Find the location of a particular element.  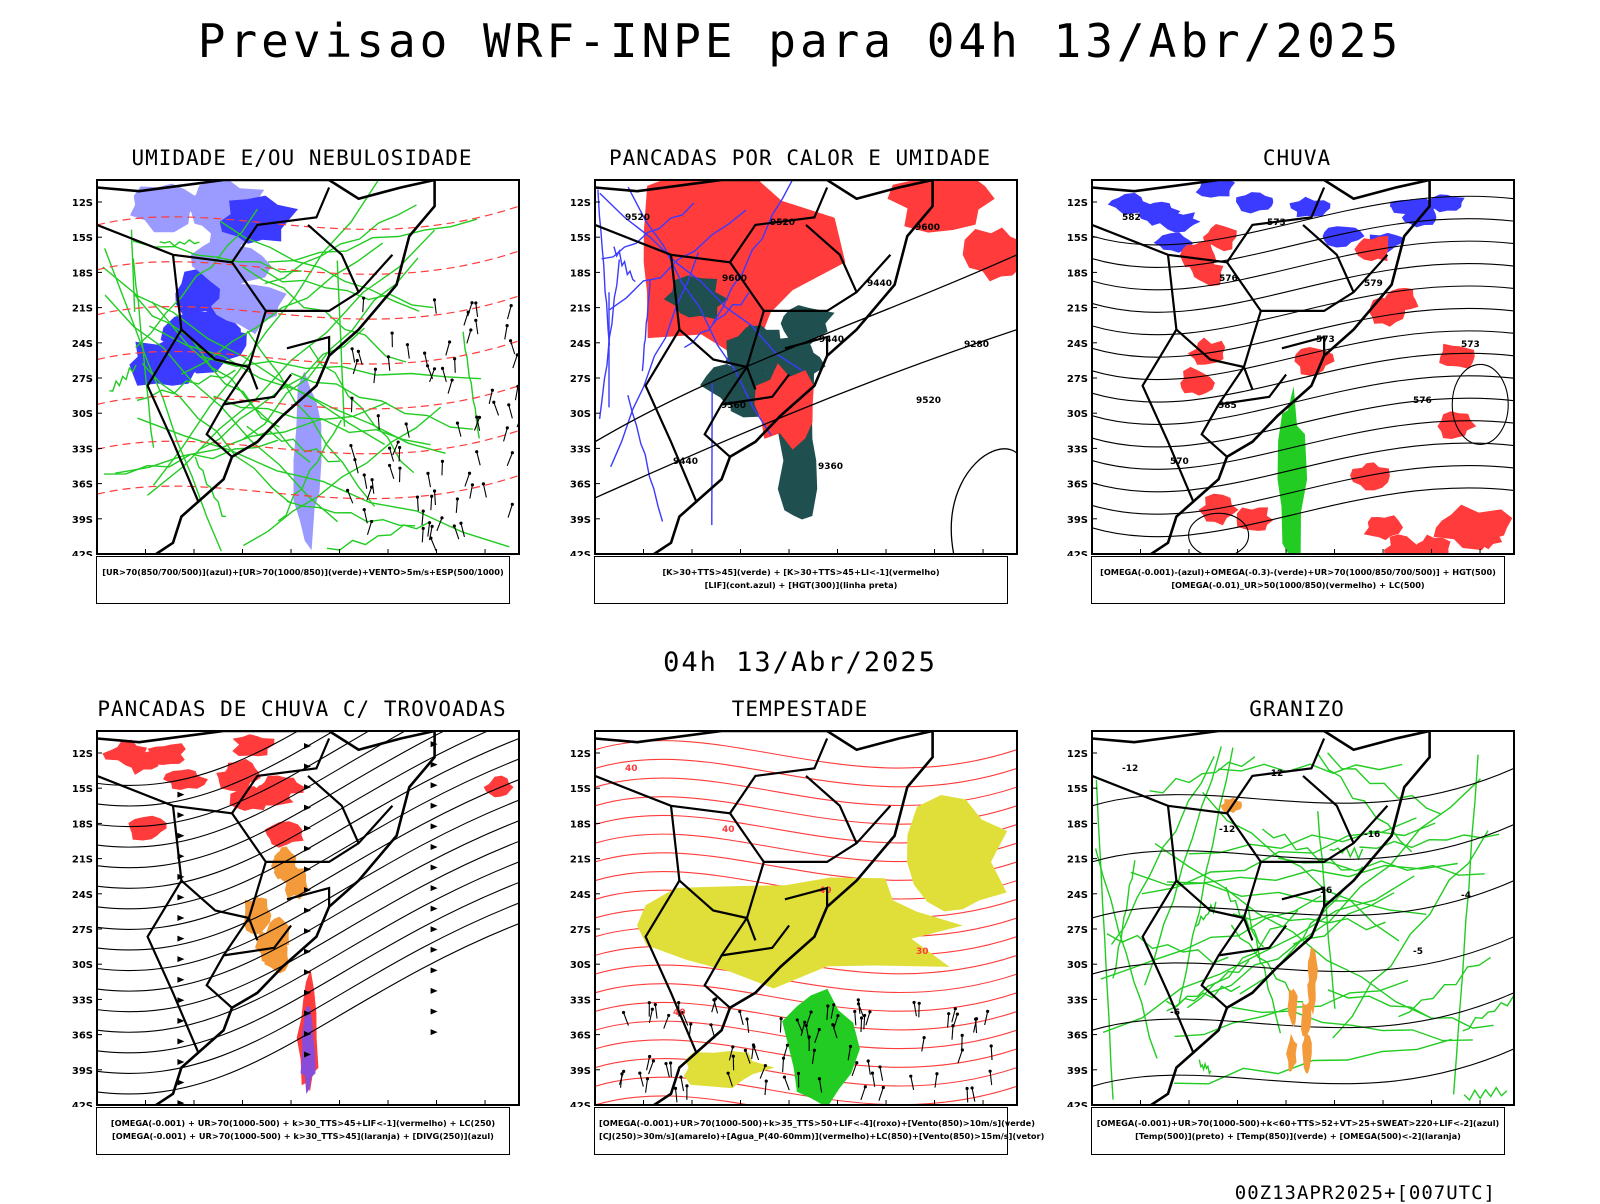

lat-tick-label: 27S is located at coordinates (82, 379).